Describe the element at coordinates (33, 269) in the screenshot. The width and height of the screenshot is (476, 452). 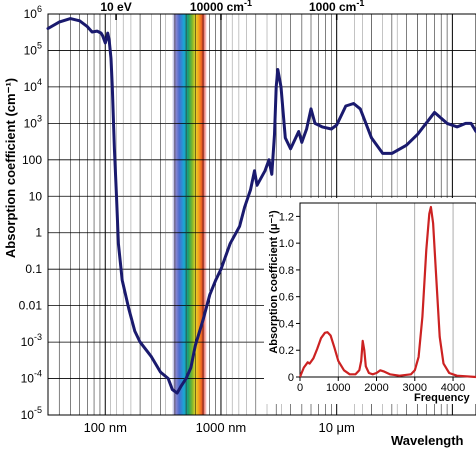
I see `y-tick-label: 0.1` at that location.